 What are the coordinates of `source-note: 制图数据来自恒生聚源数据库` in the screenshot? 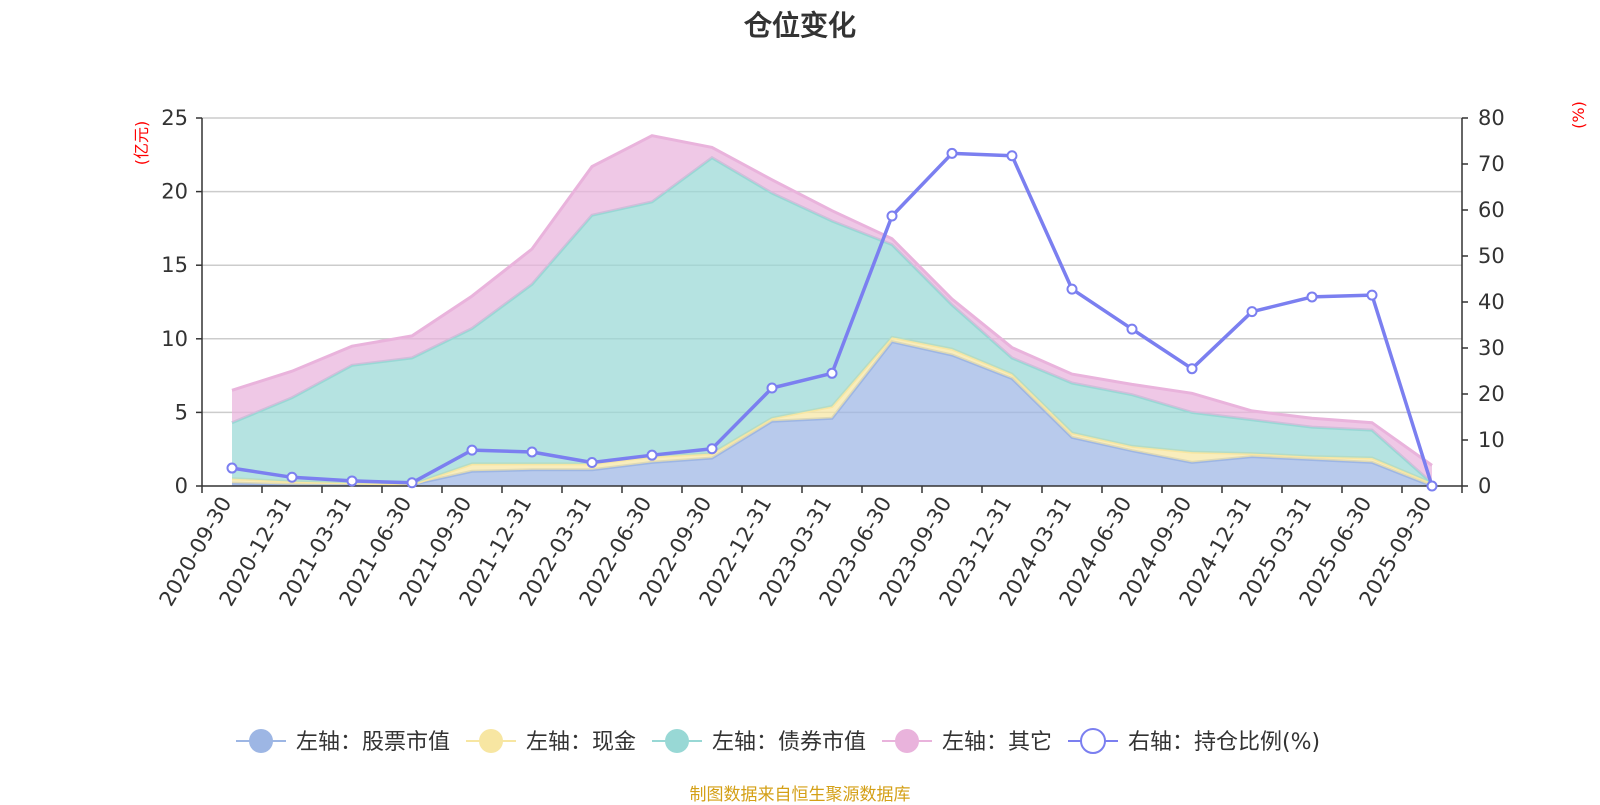 It's located at (800, 795).